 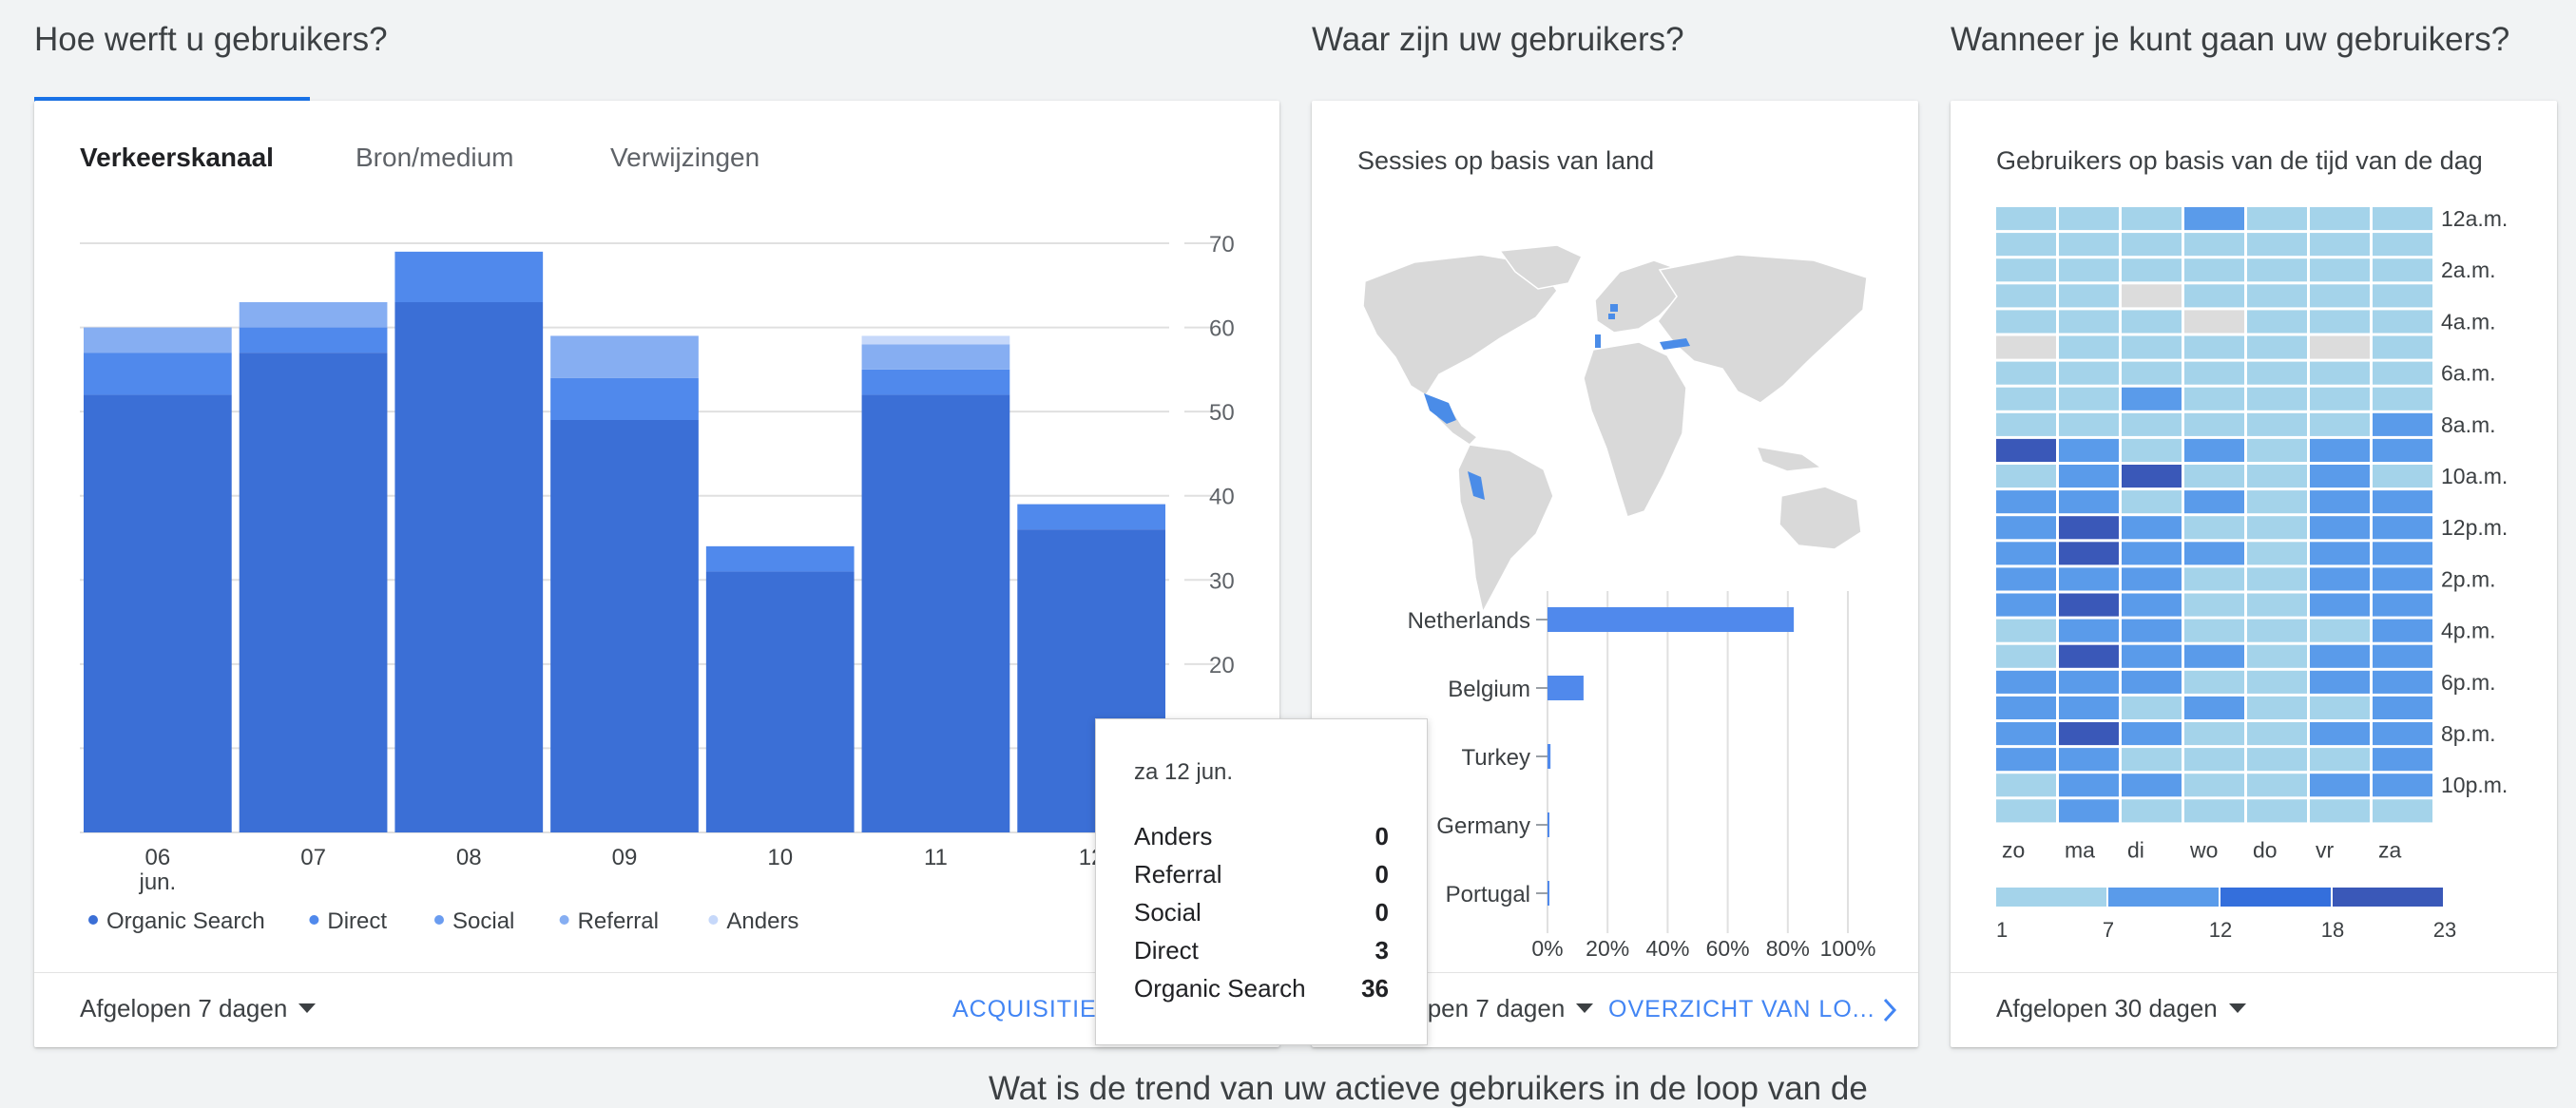 I want to click on hour-label: 4a.m., so click(x=2469, y=322).